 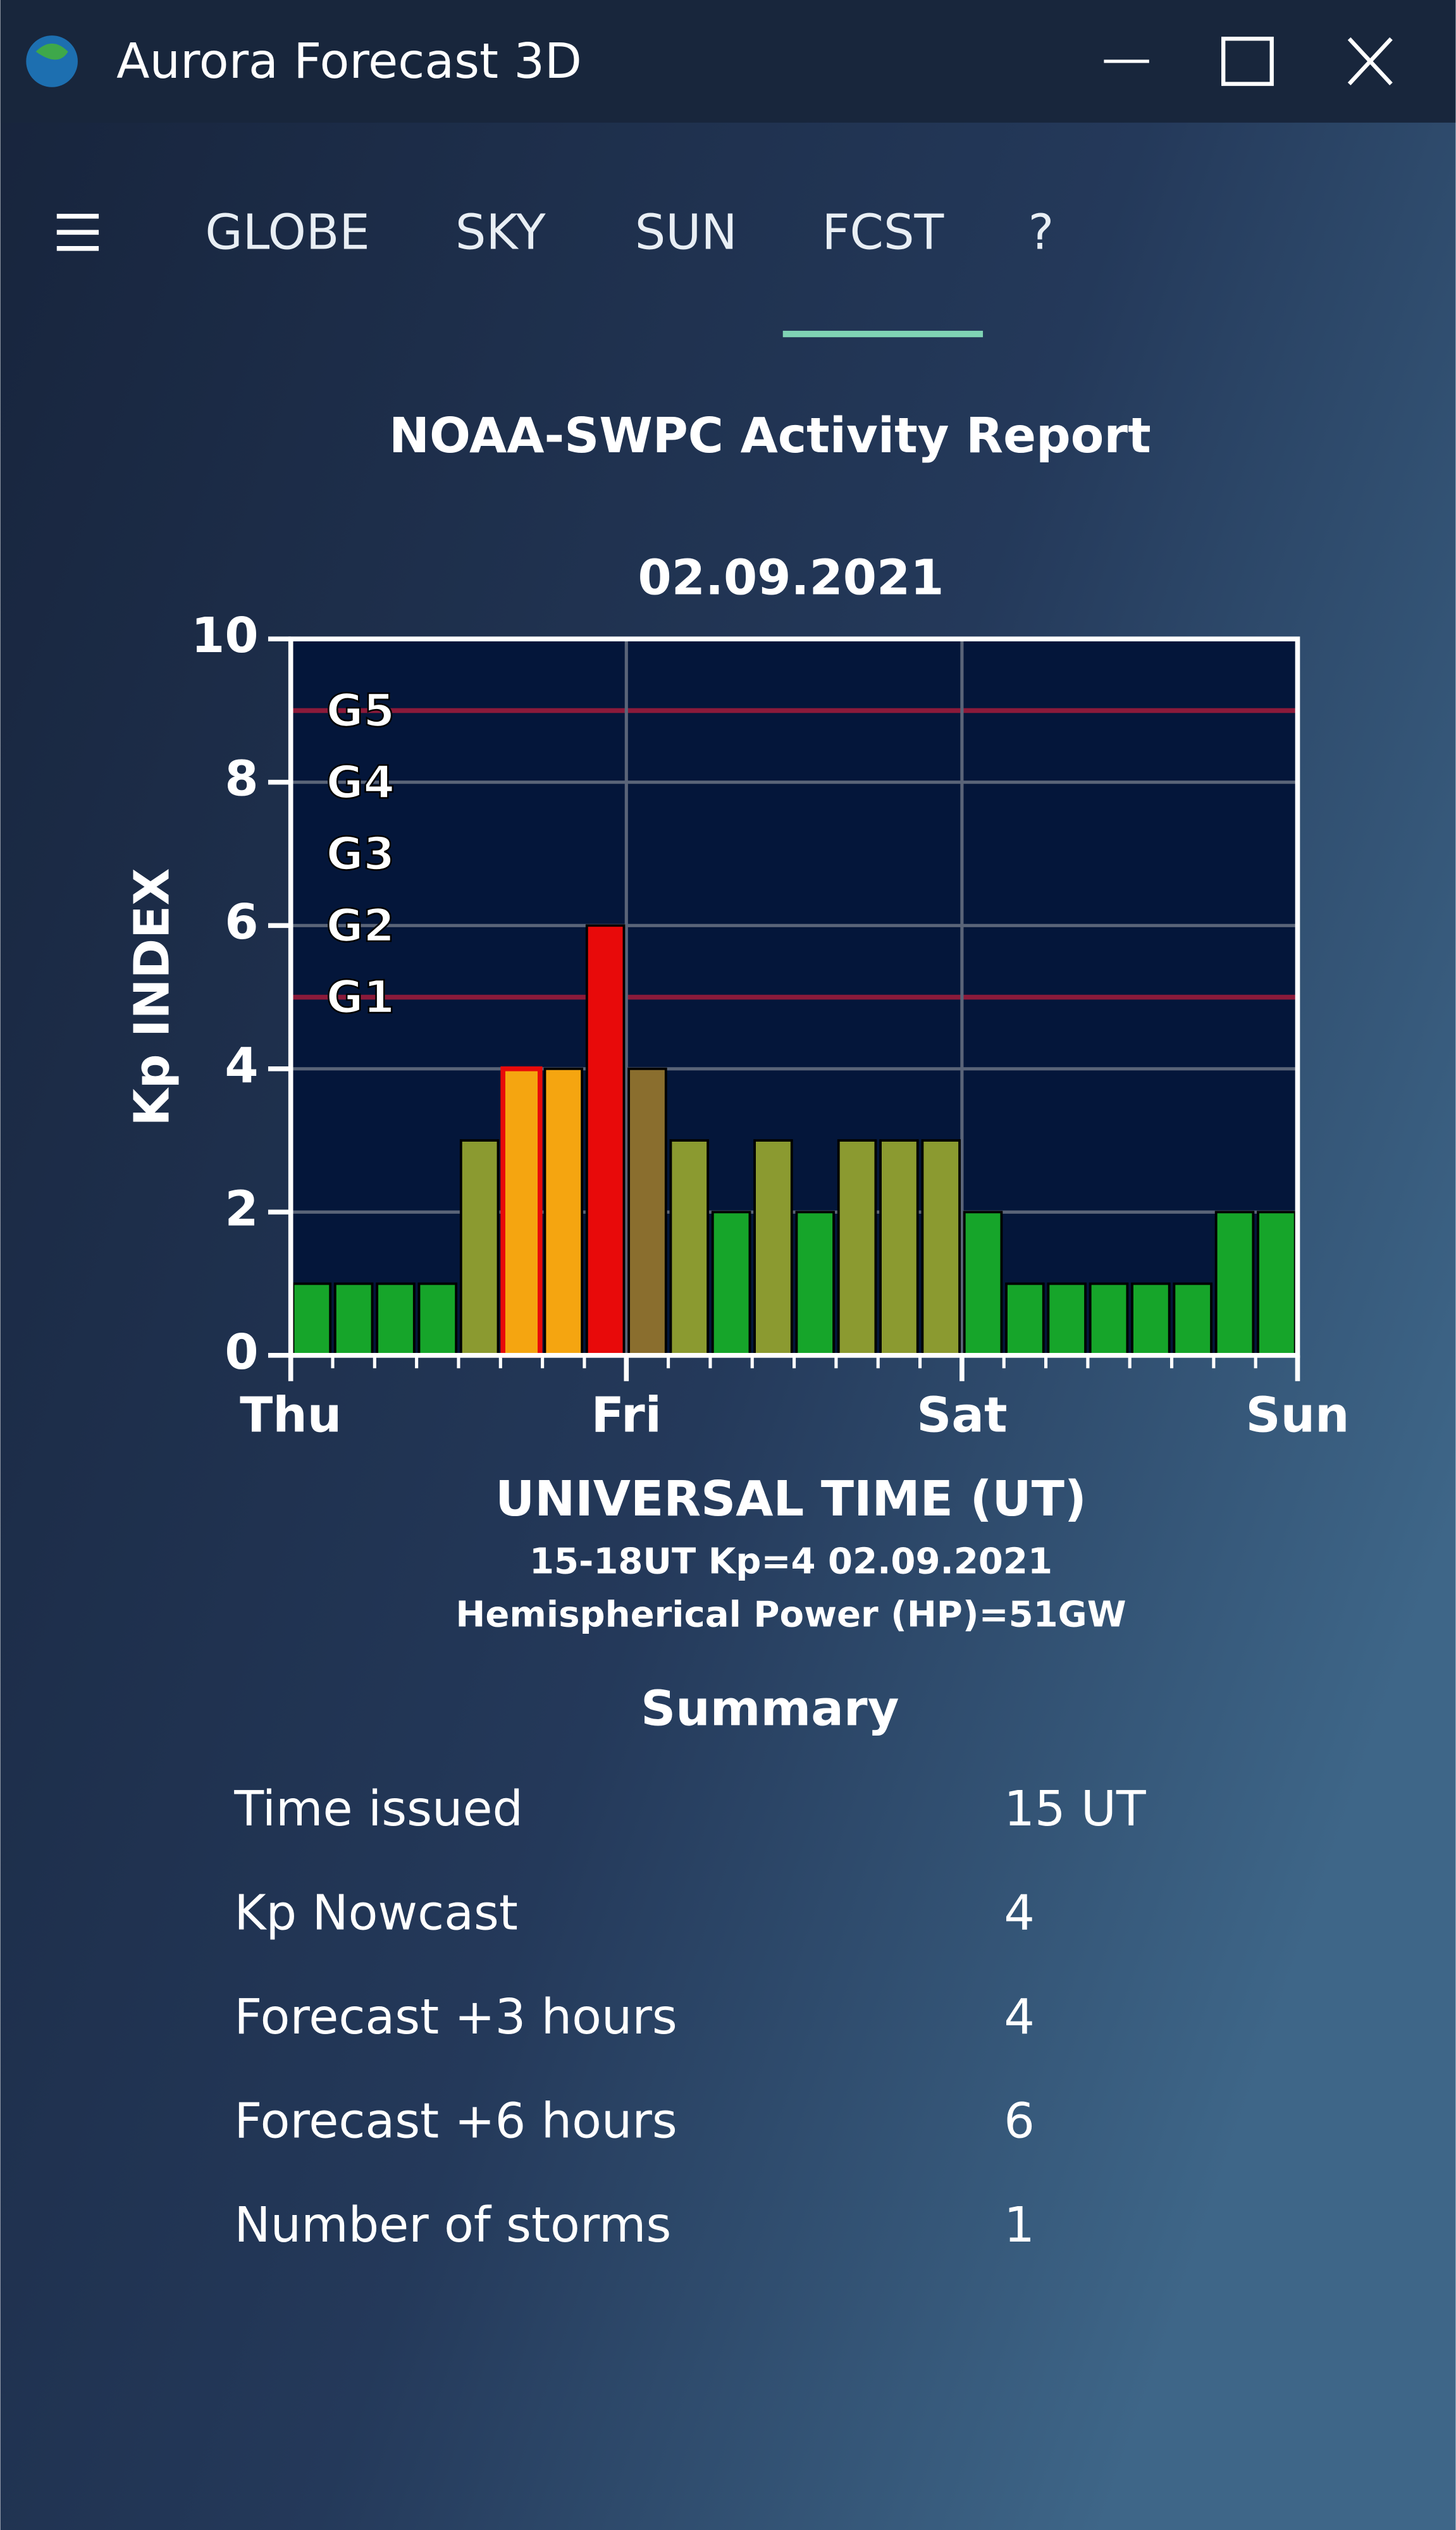 I want to click on y-tick-label: 10, so click(x=224, y=636).